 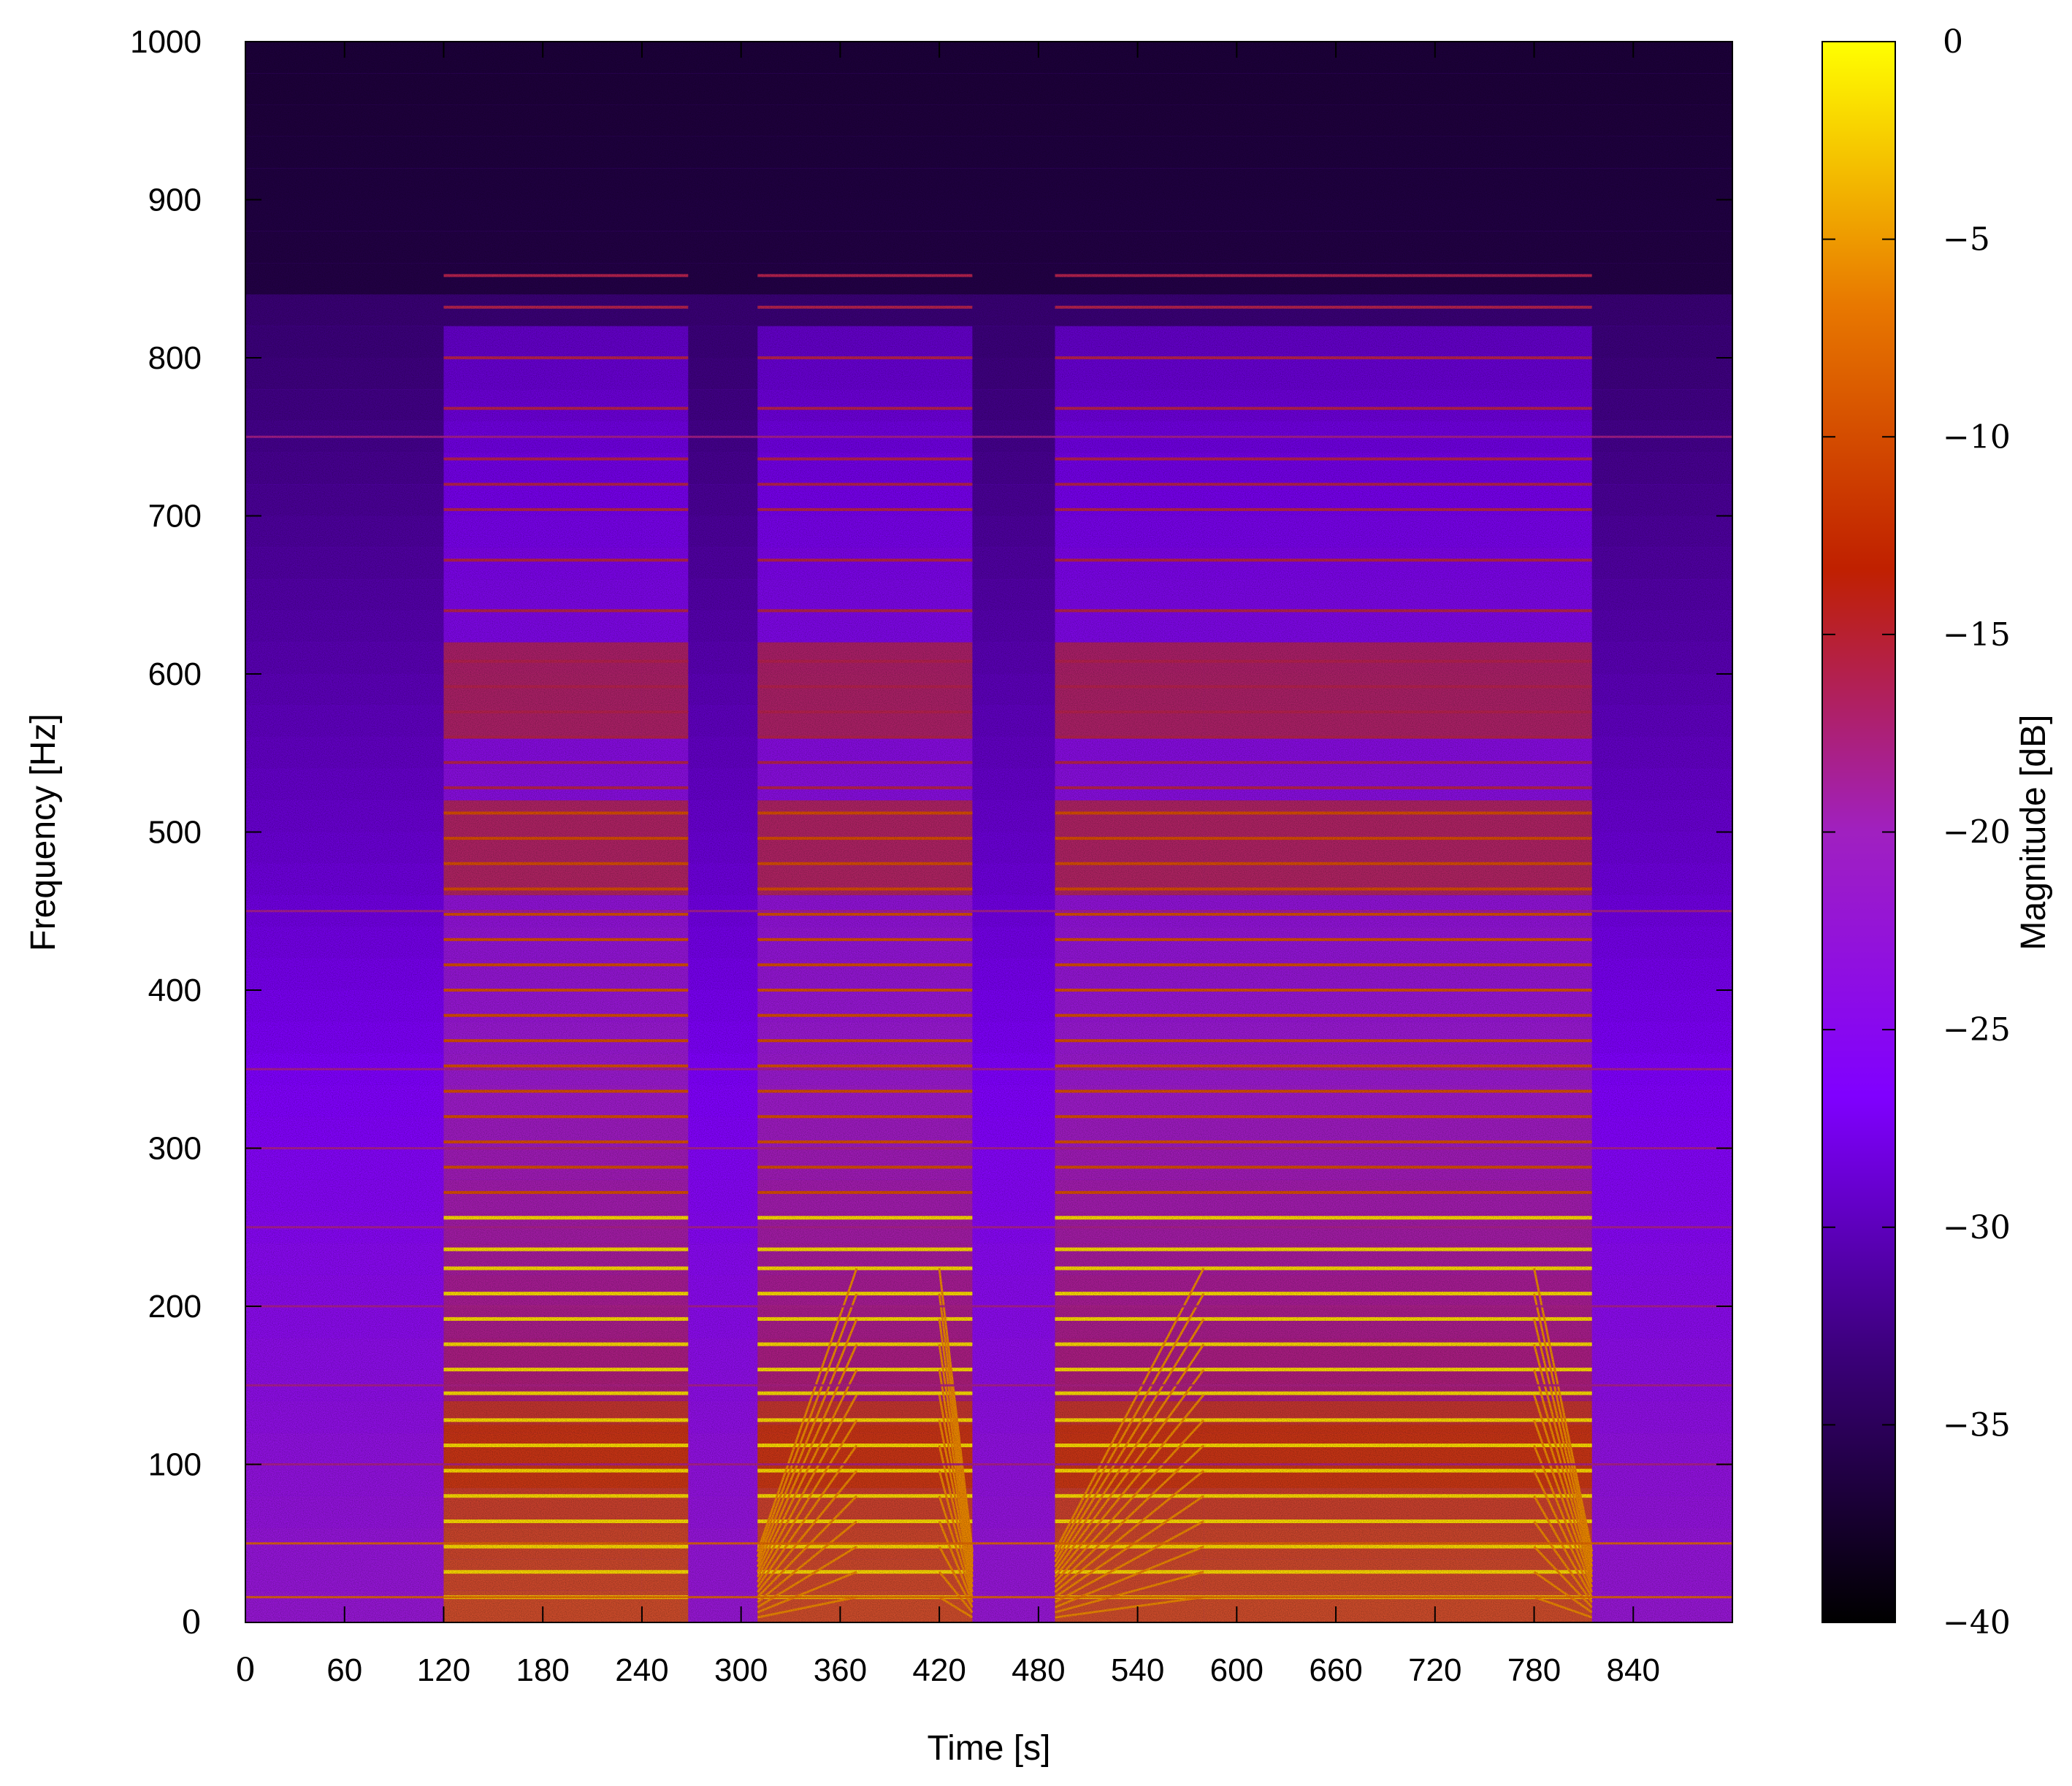 What do you see at coordinates (175, 200) in the screenshot?
I see `y-tick-label: 900` at bounding box center [175, 200].